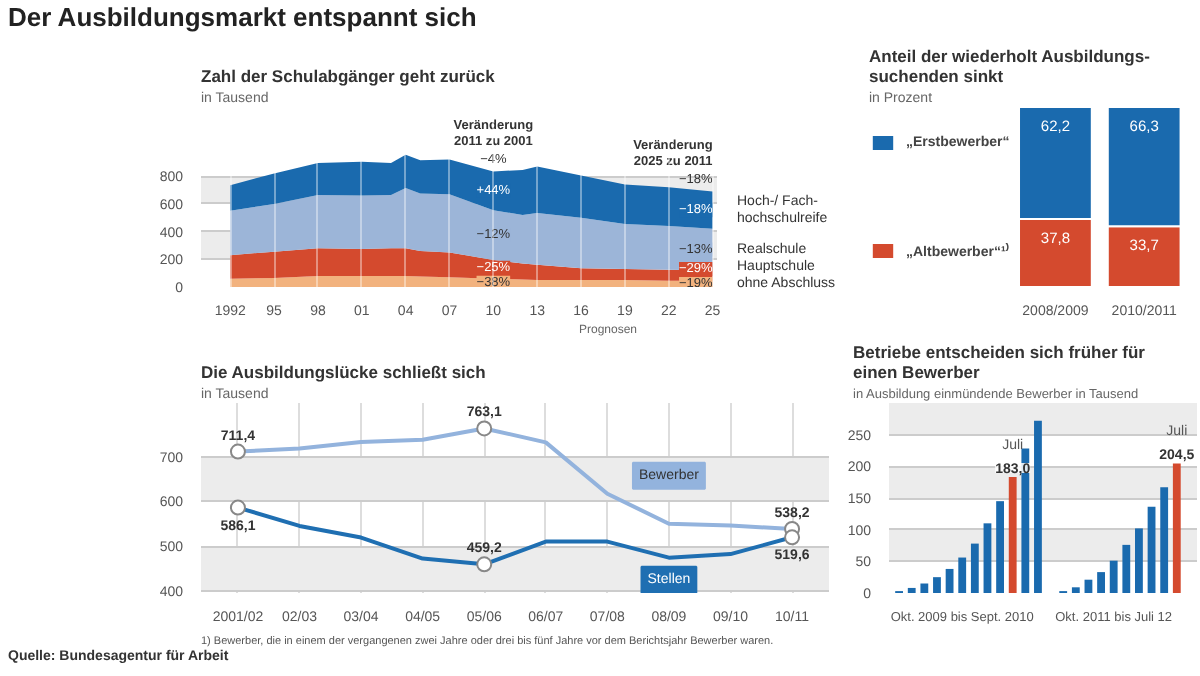 The height and width of the screenshot is (676, 1200). I want to click on chart-title: Anteil der wiederholt Ausbildungs- suchenden sinkt, so click(1010, 66).